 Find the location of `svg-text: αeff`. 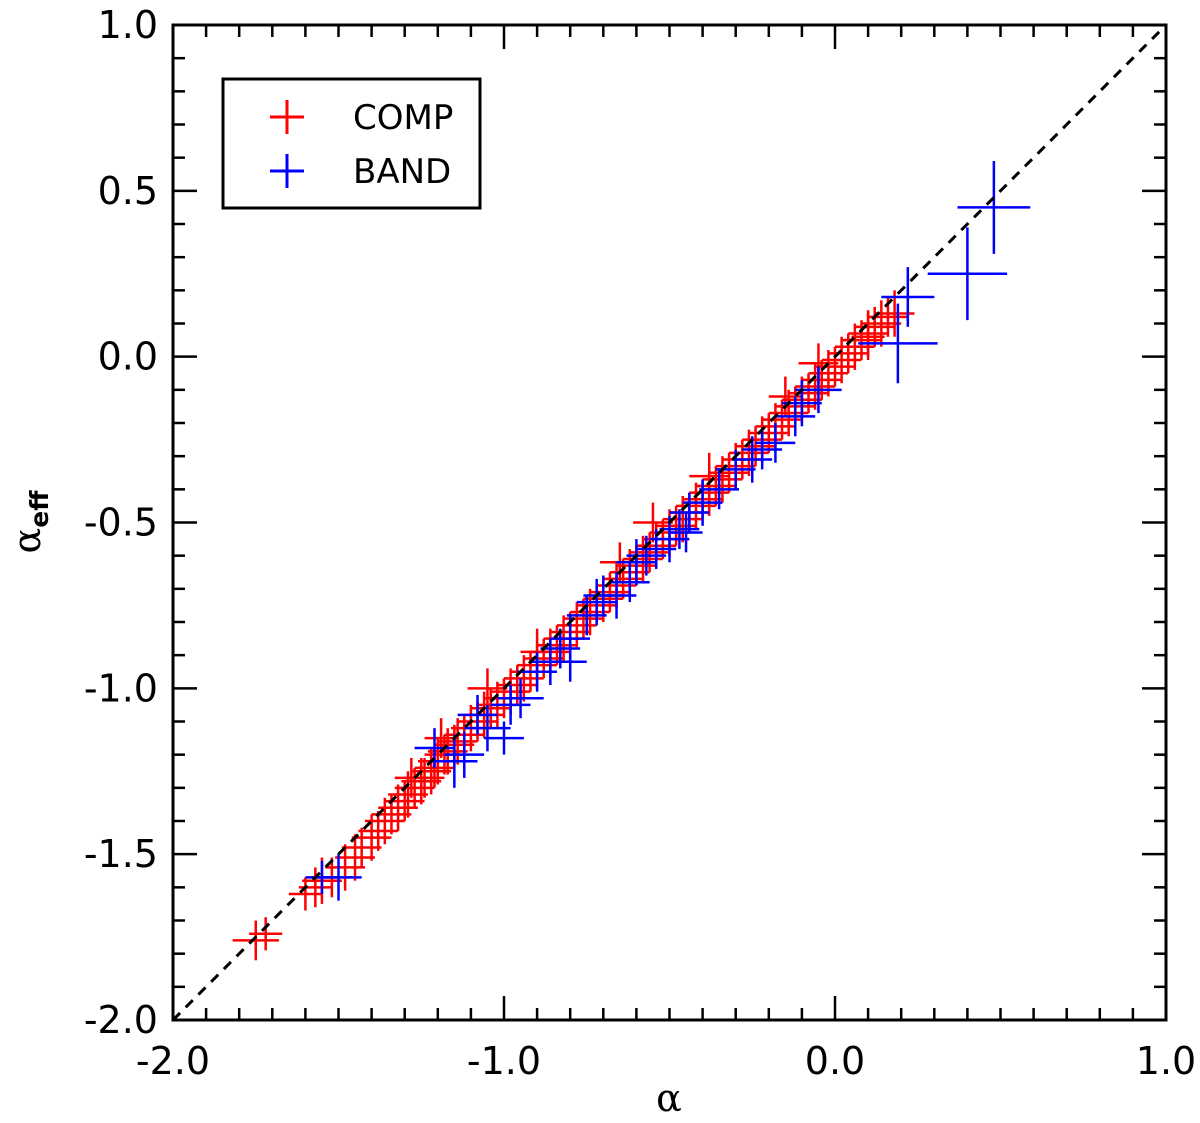

svg-text: αeff is located at coordinates (29, 522).